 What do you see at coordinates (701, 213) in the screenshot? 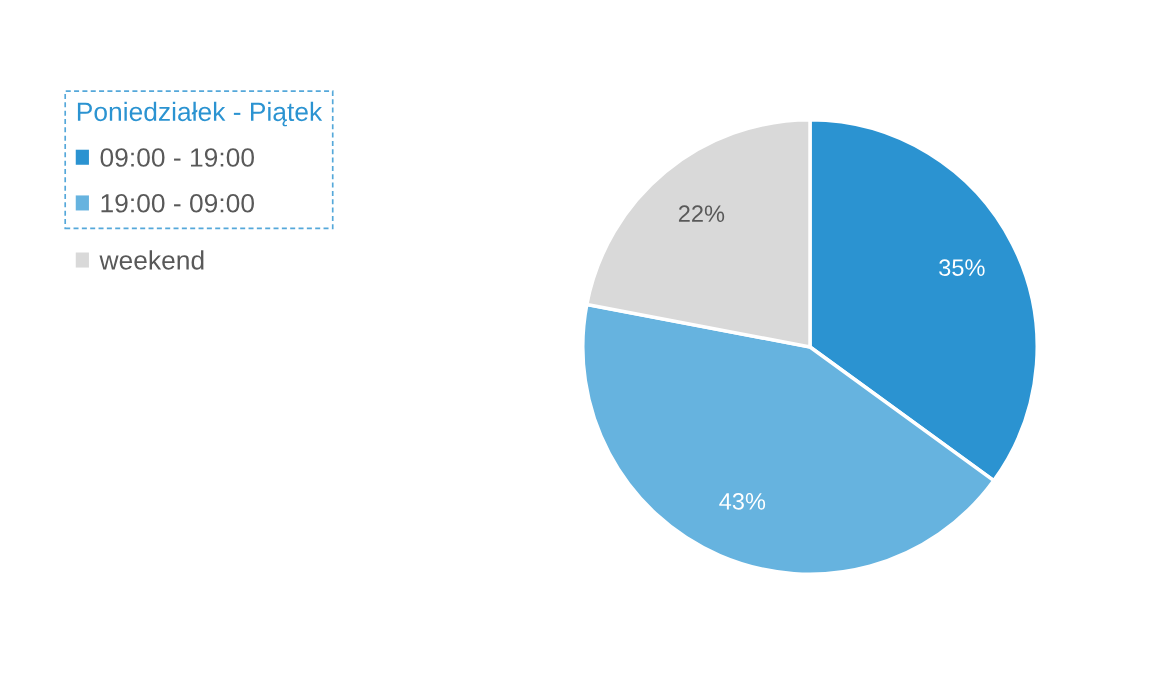
I see `data-label: 22%` at bounding box center [701, 213].